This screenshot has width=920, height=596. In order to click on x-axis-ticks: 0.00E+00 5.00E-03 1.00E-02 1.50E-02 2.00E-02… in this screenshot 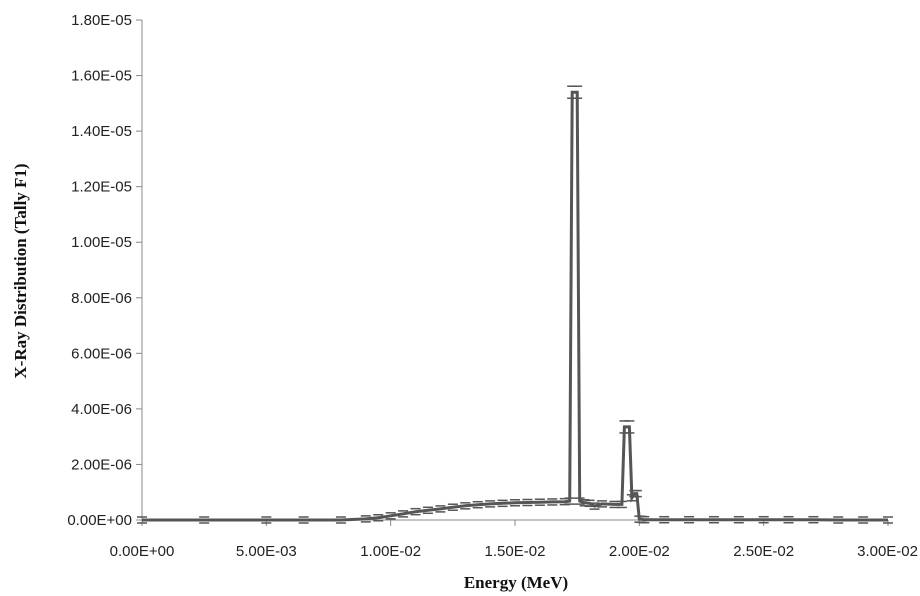, I will do `click(514, 540)`.